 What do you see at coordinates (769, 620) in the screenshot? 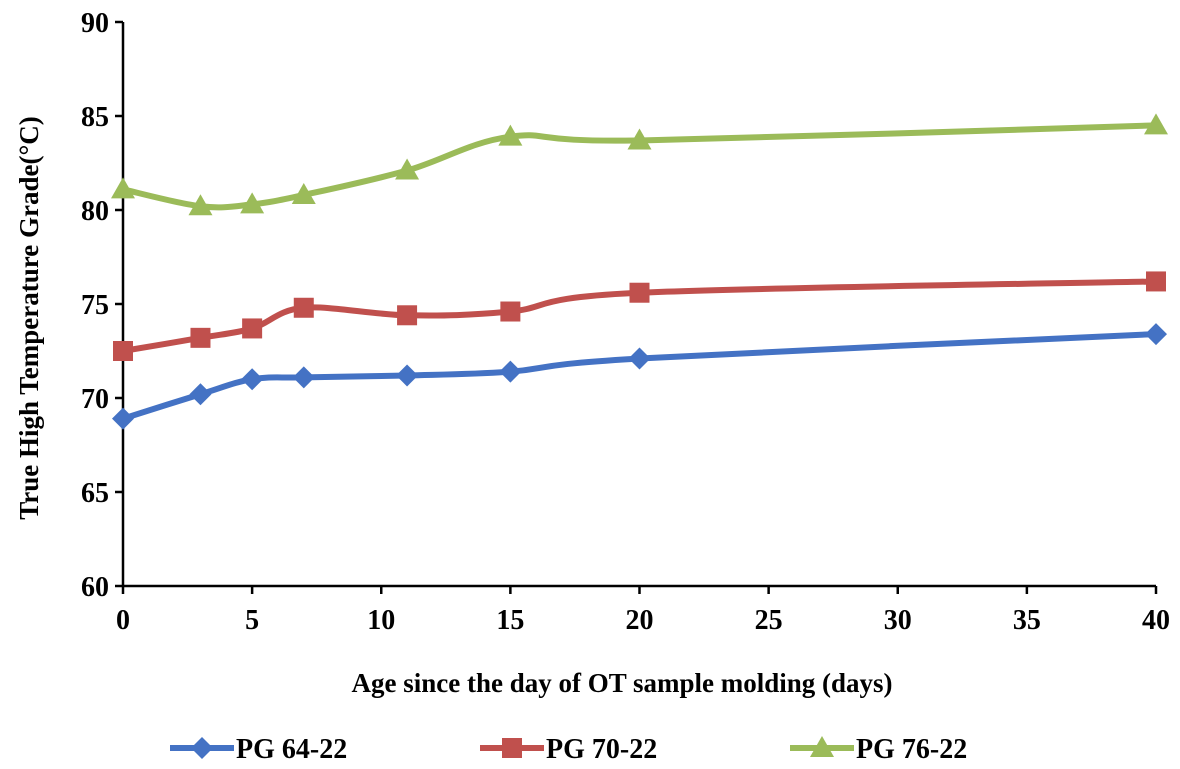
I see `x-tick-label: 25` at bounding box center [769, 620].